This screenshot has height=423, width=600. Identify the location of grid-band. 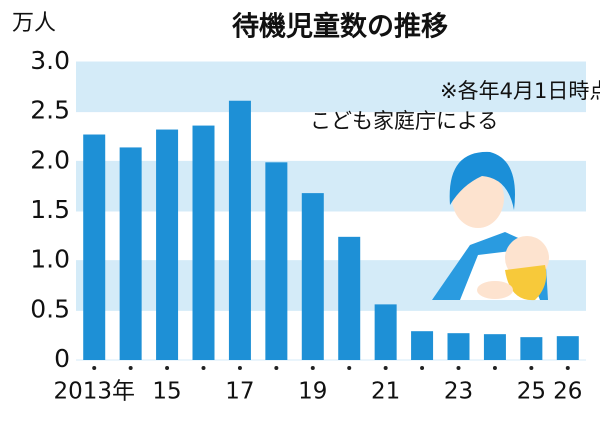
(331, 87).